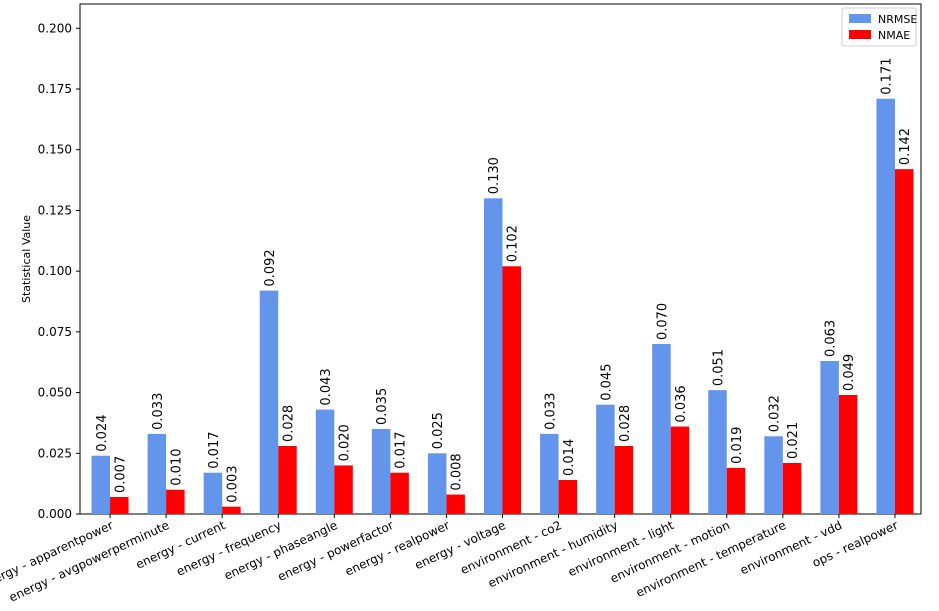 The width and height of the screenshot is (939, 611). I want to click on bar-value-label: 0.130, so click(494, 175).